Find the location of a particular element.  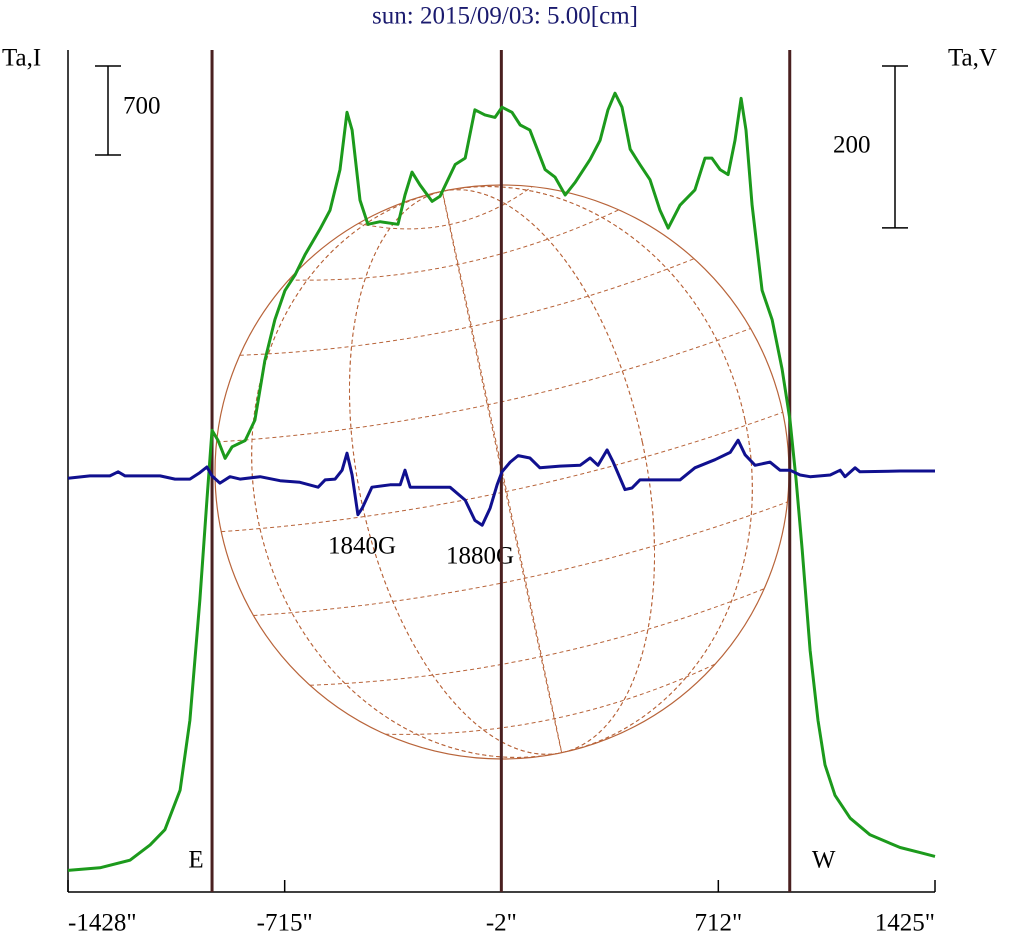

x-tick-label: 1425" is located at coordinates (905, 923).